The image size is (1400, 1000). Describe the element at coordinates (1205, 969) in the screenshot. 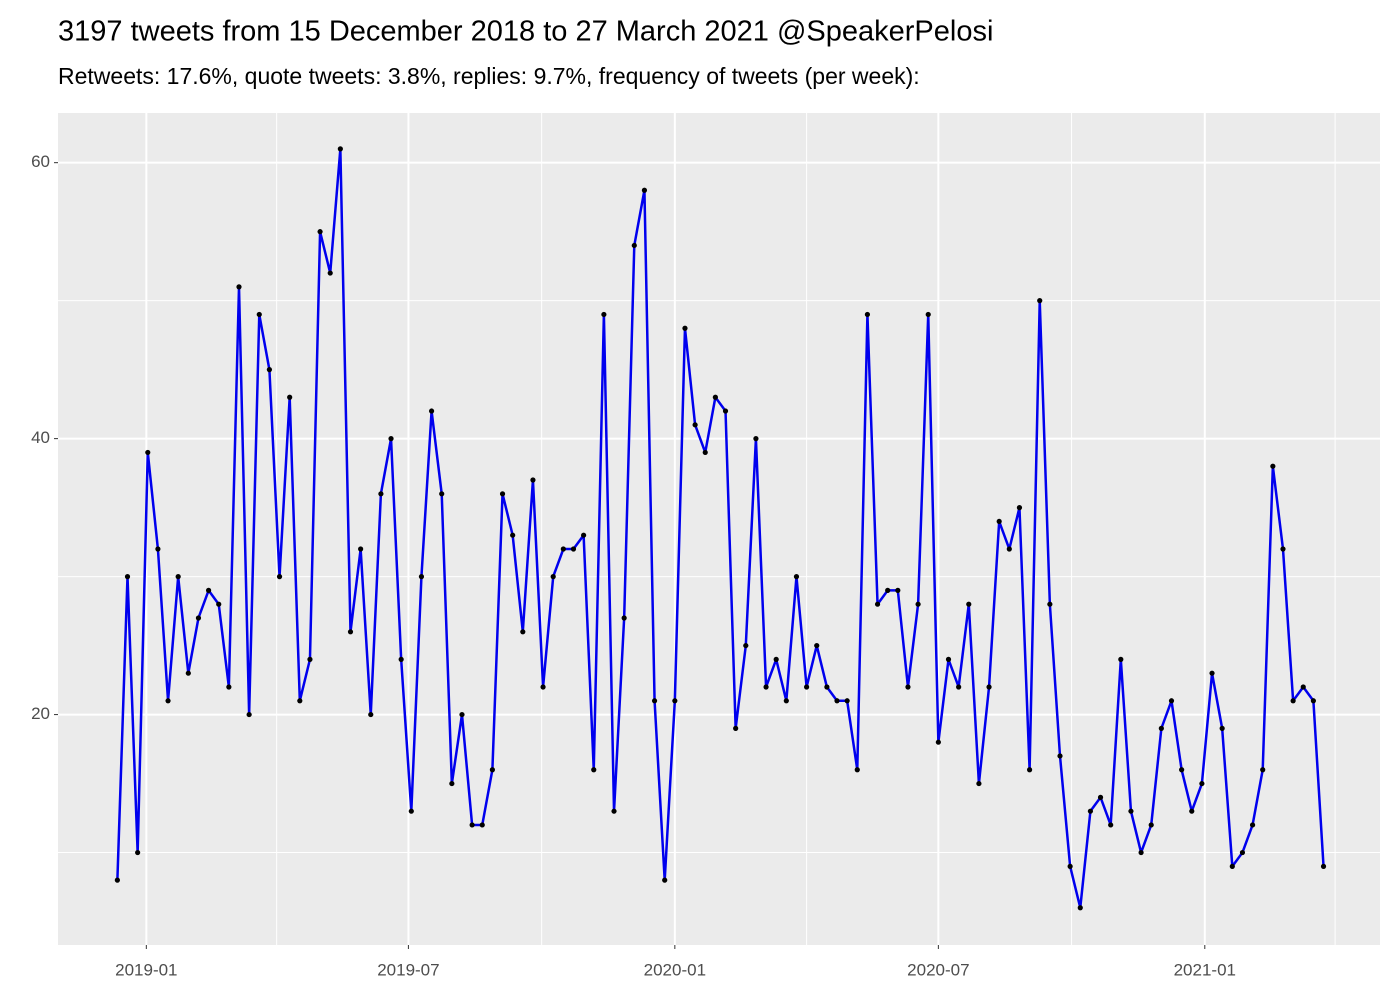

I see `x-tick-label: 2021-01` at that location.